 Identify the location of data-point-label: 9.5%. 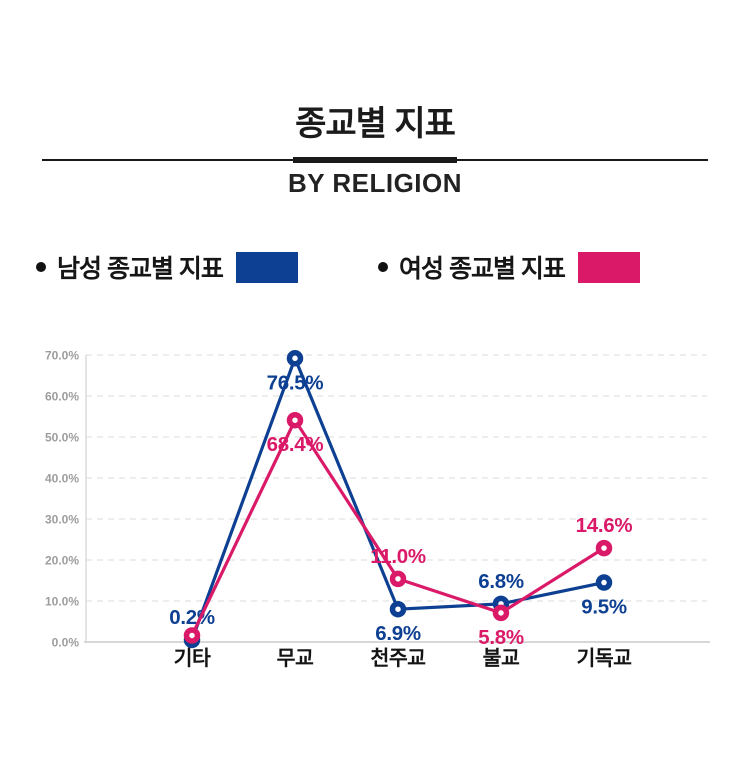
(604, 607).